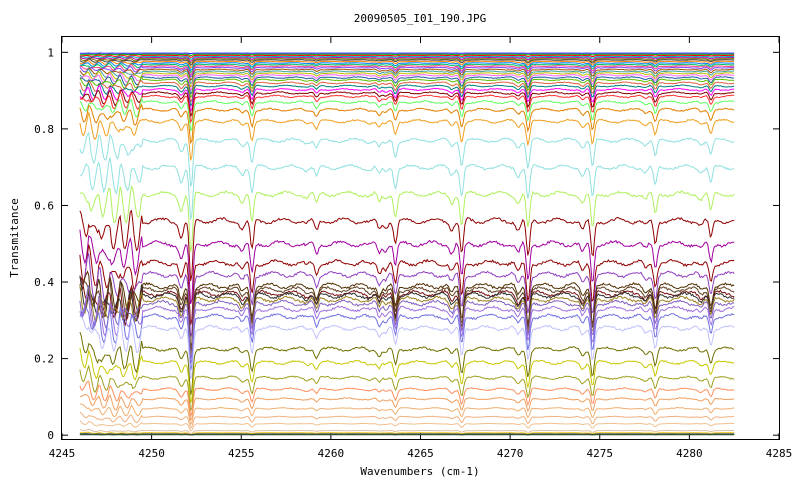  I want to click on y-tick-label: 0.6, so click(44, 205).